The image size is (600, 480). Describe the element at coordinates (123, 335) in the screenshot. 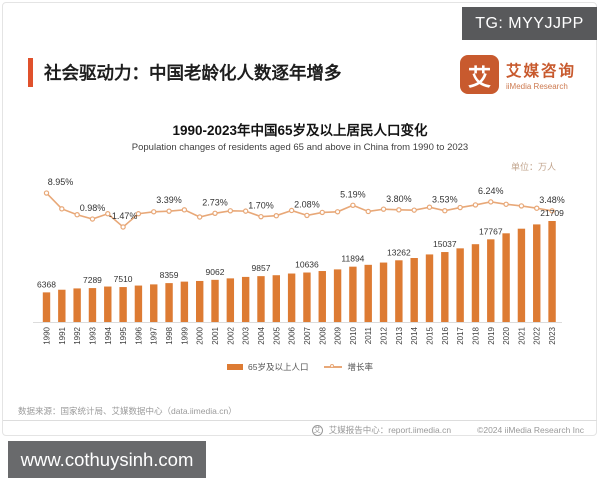

I see `svg-text: 1995` at that location.